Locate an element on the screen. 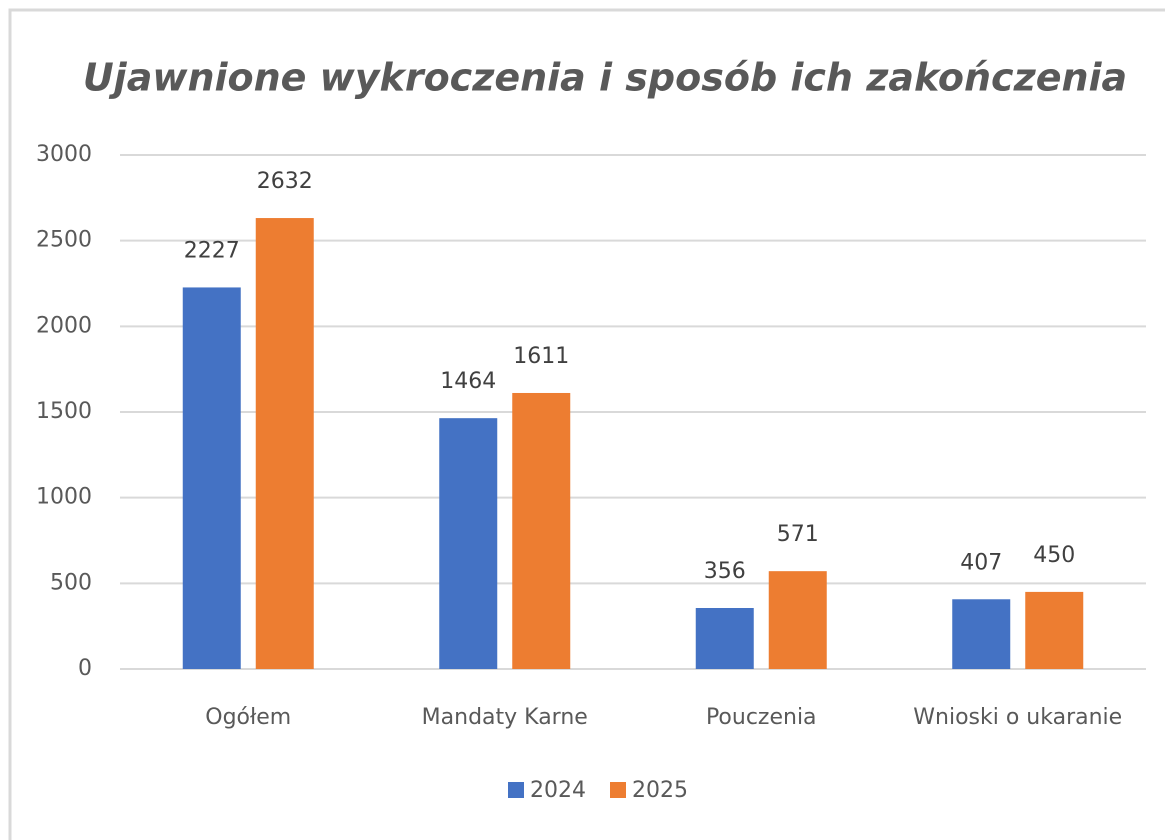  y-tick-label: 0 is located at coordinates (85, 668).